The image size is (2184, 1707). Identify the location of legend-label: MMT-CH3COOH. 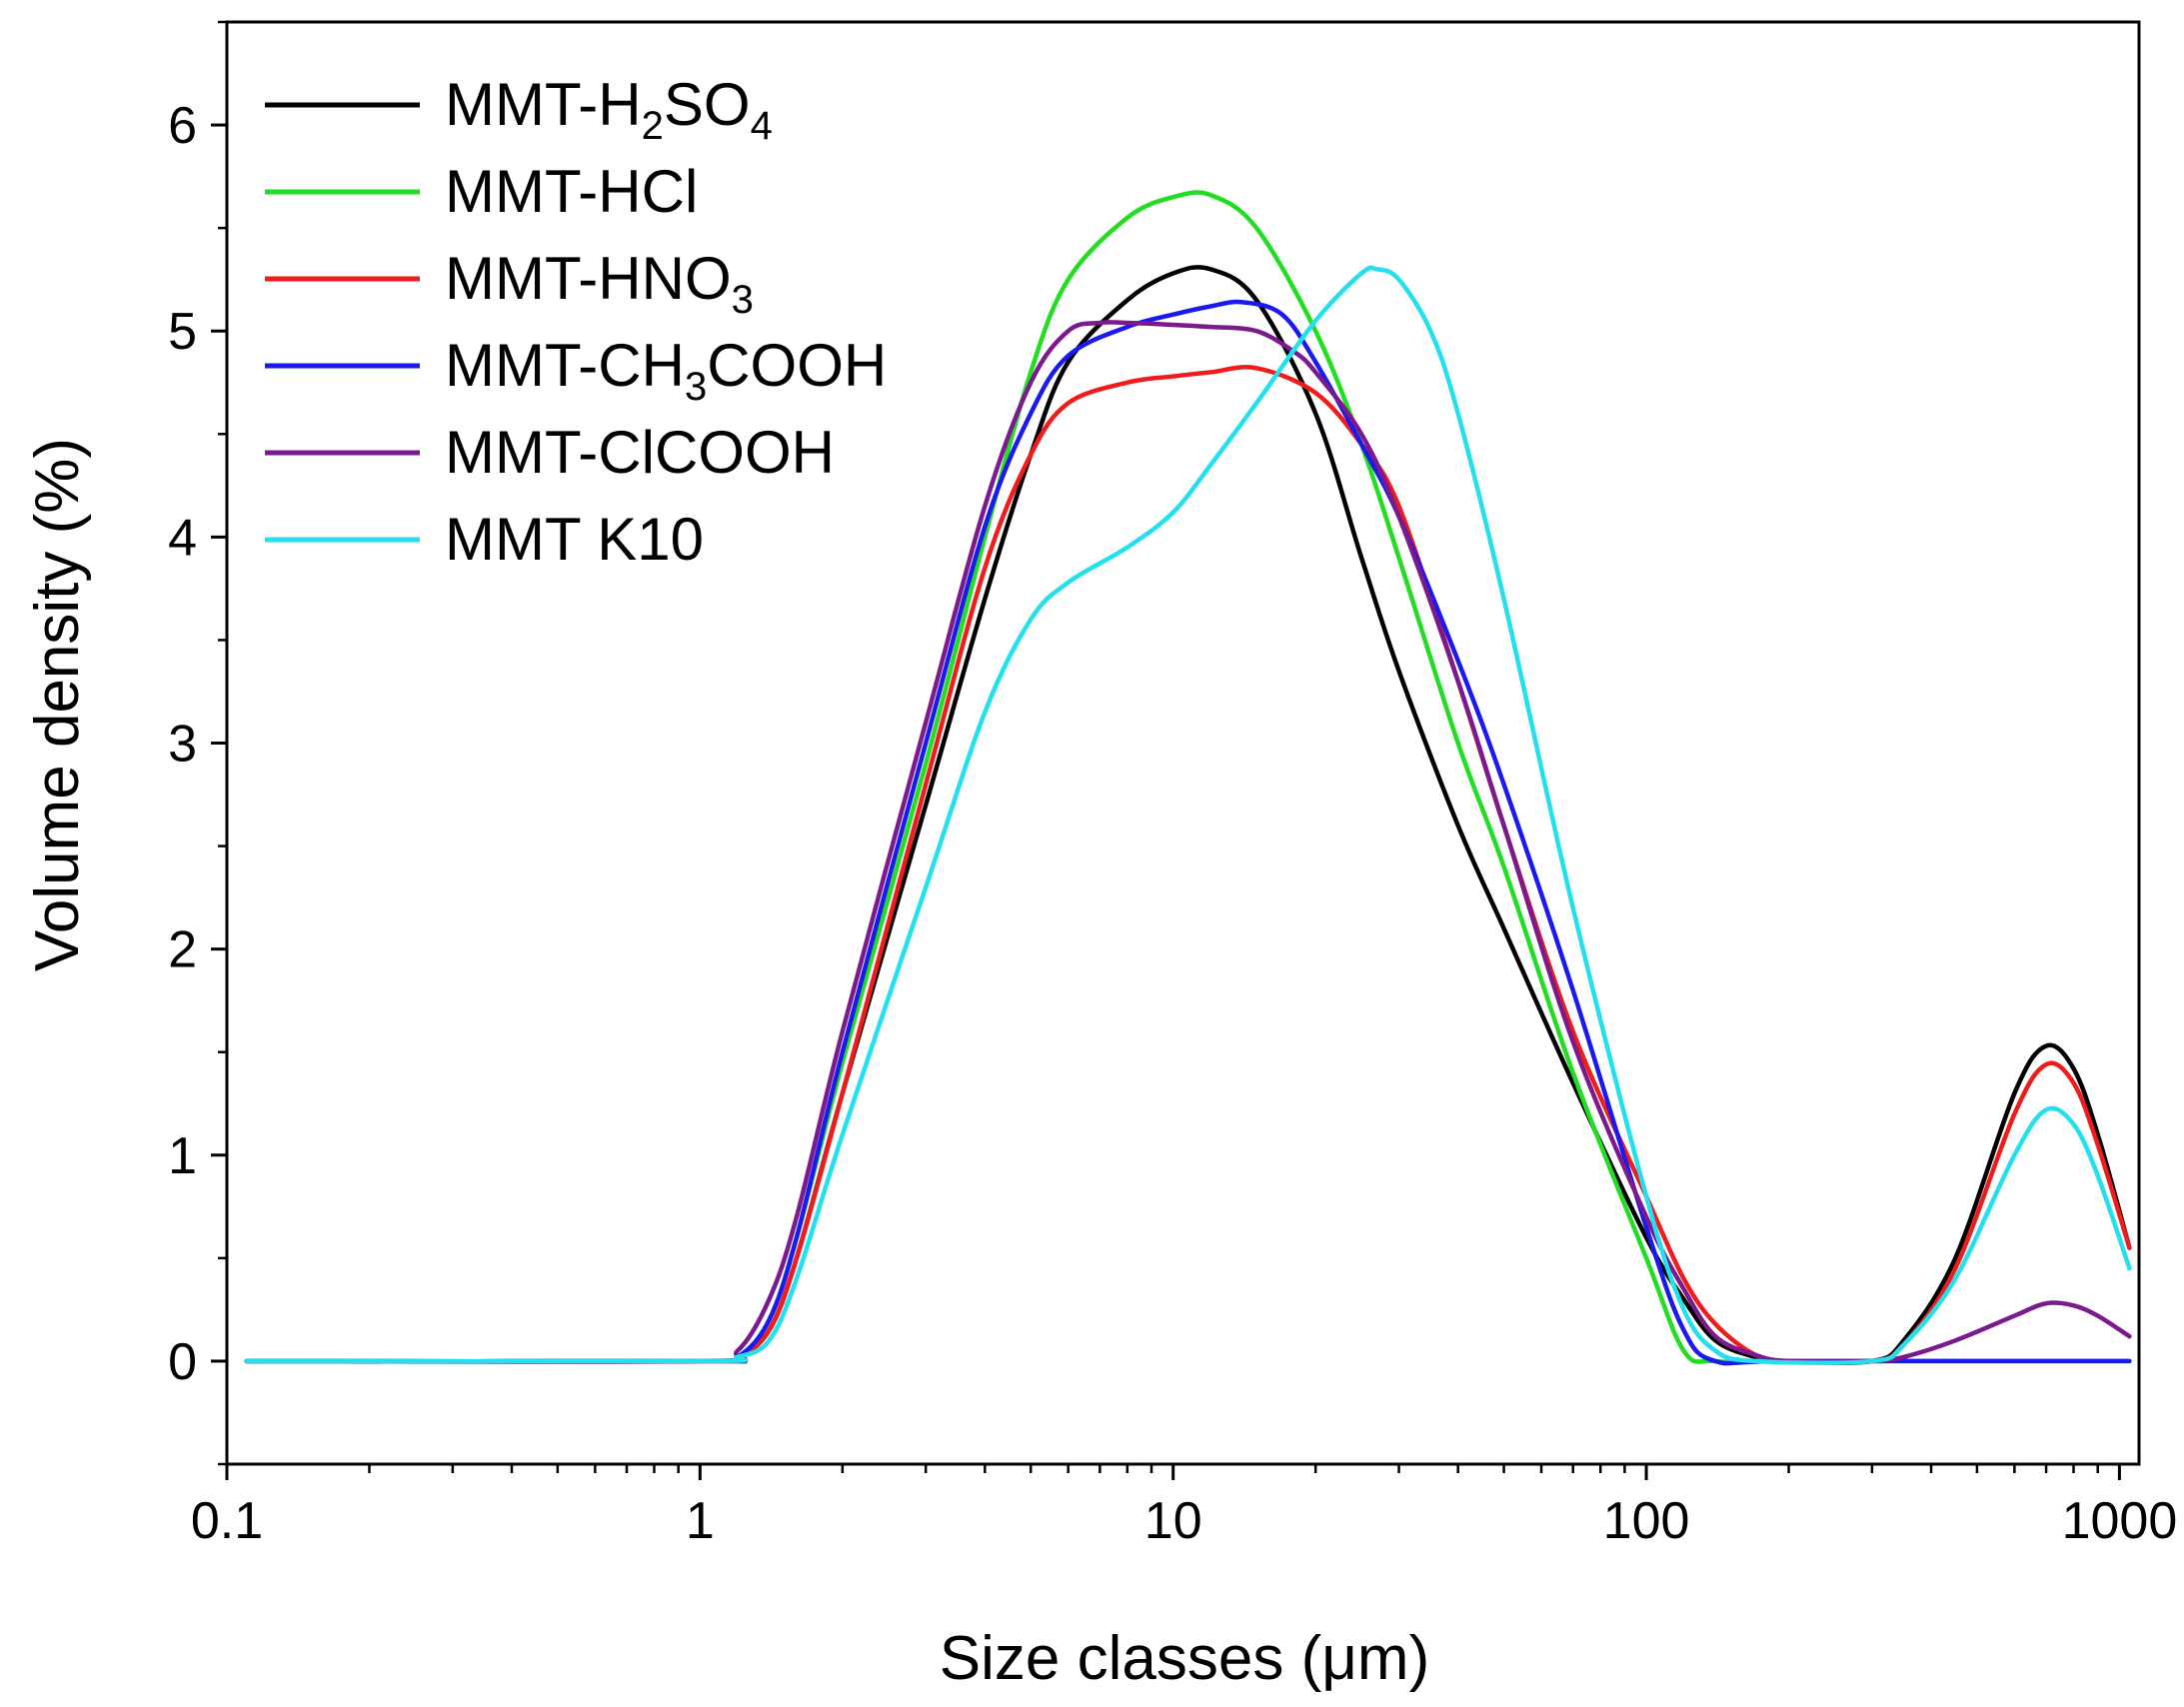
(666, 371).